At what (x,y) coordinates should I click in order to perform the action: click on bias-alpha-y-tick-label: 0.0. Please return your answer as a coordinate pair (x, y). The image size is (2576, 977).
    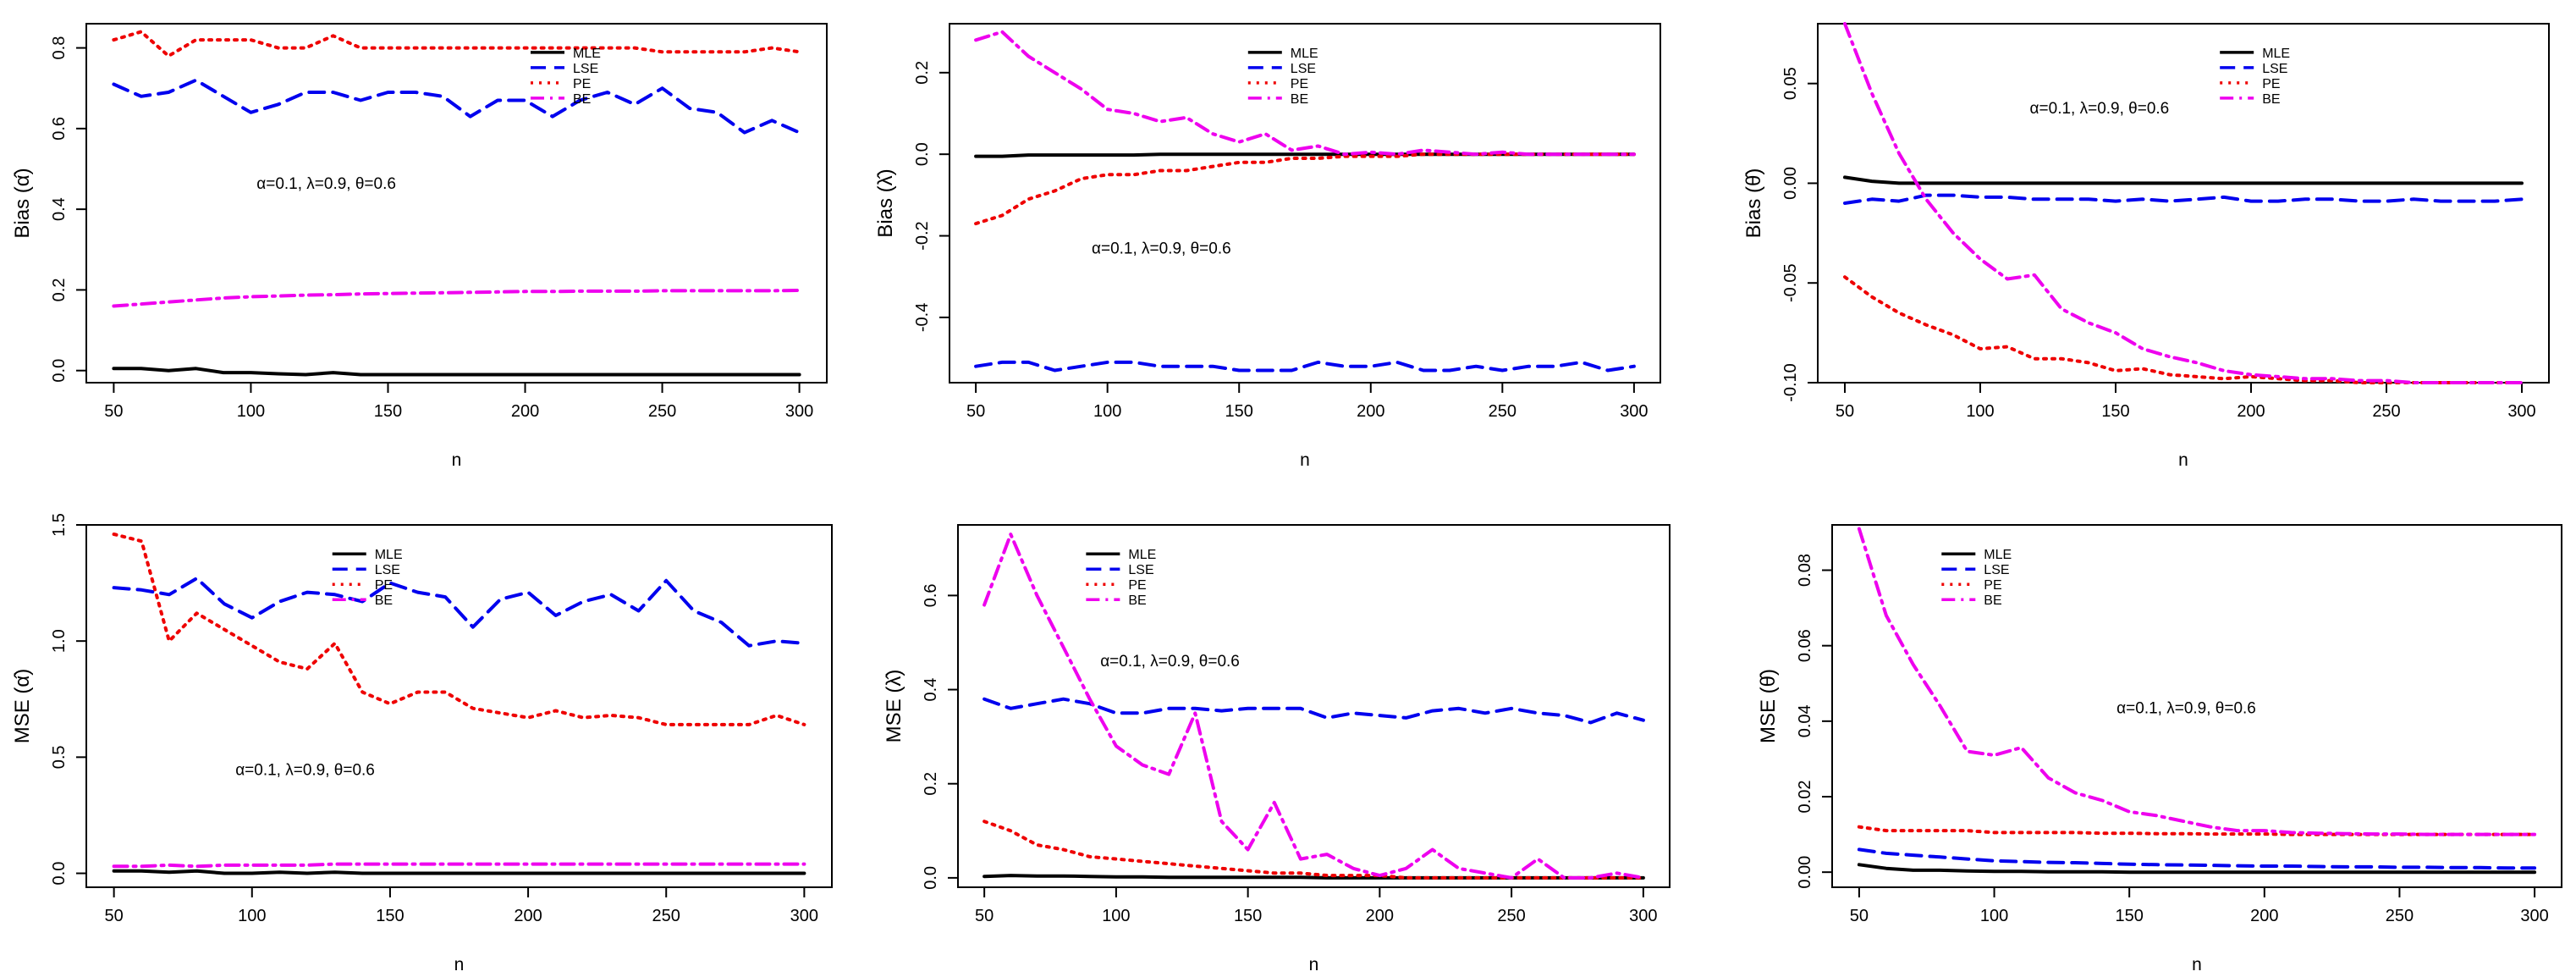
    Looking at the image, I should click on (59, 371).